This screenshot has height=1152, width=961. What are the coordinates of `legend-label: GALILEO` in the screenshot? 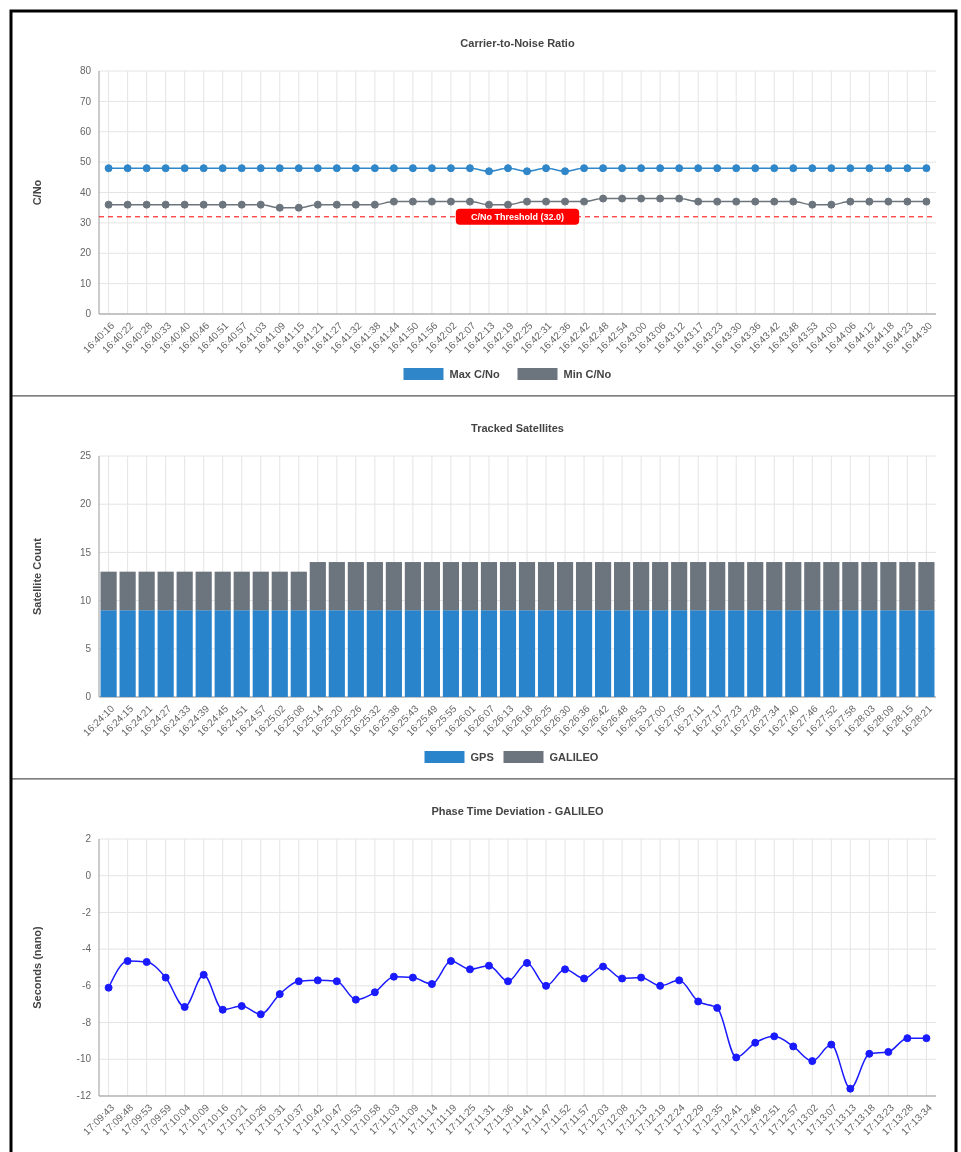 It's located at (574, 756).